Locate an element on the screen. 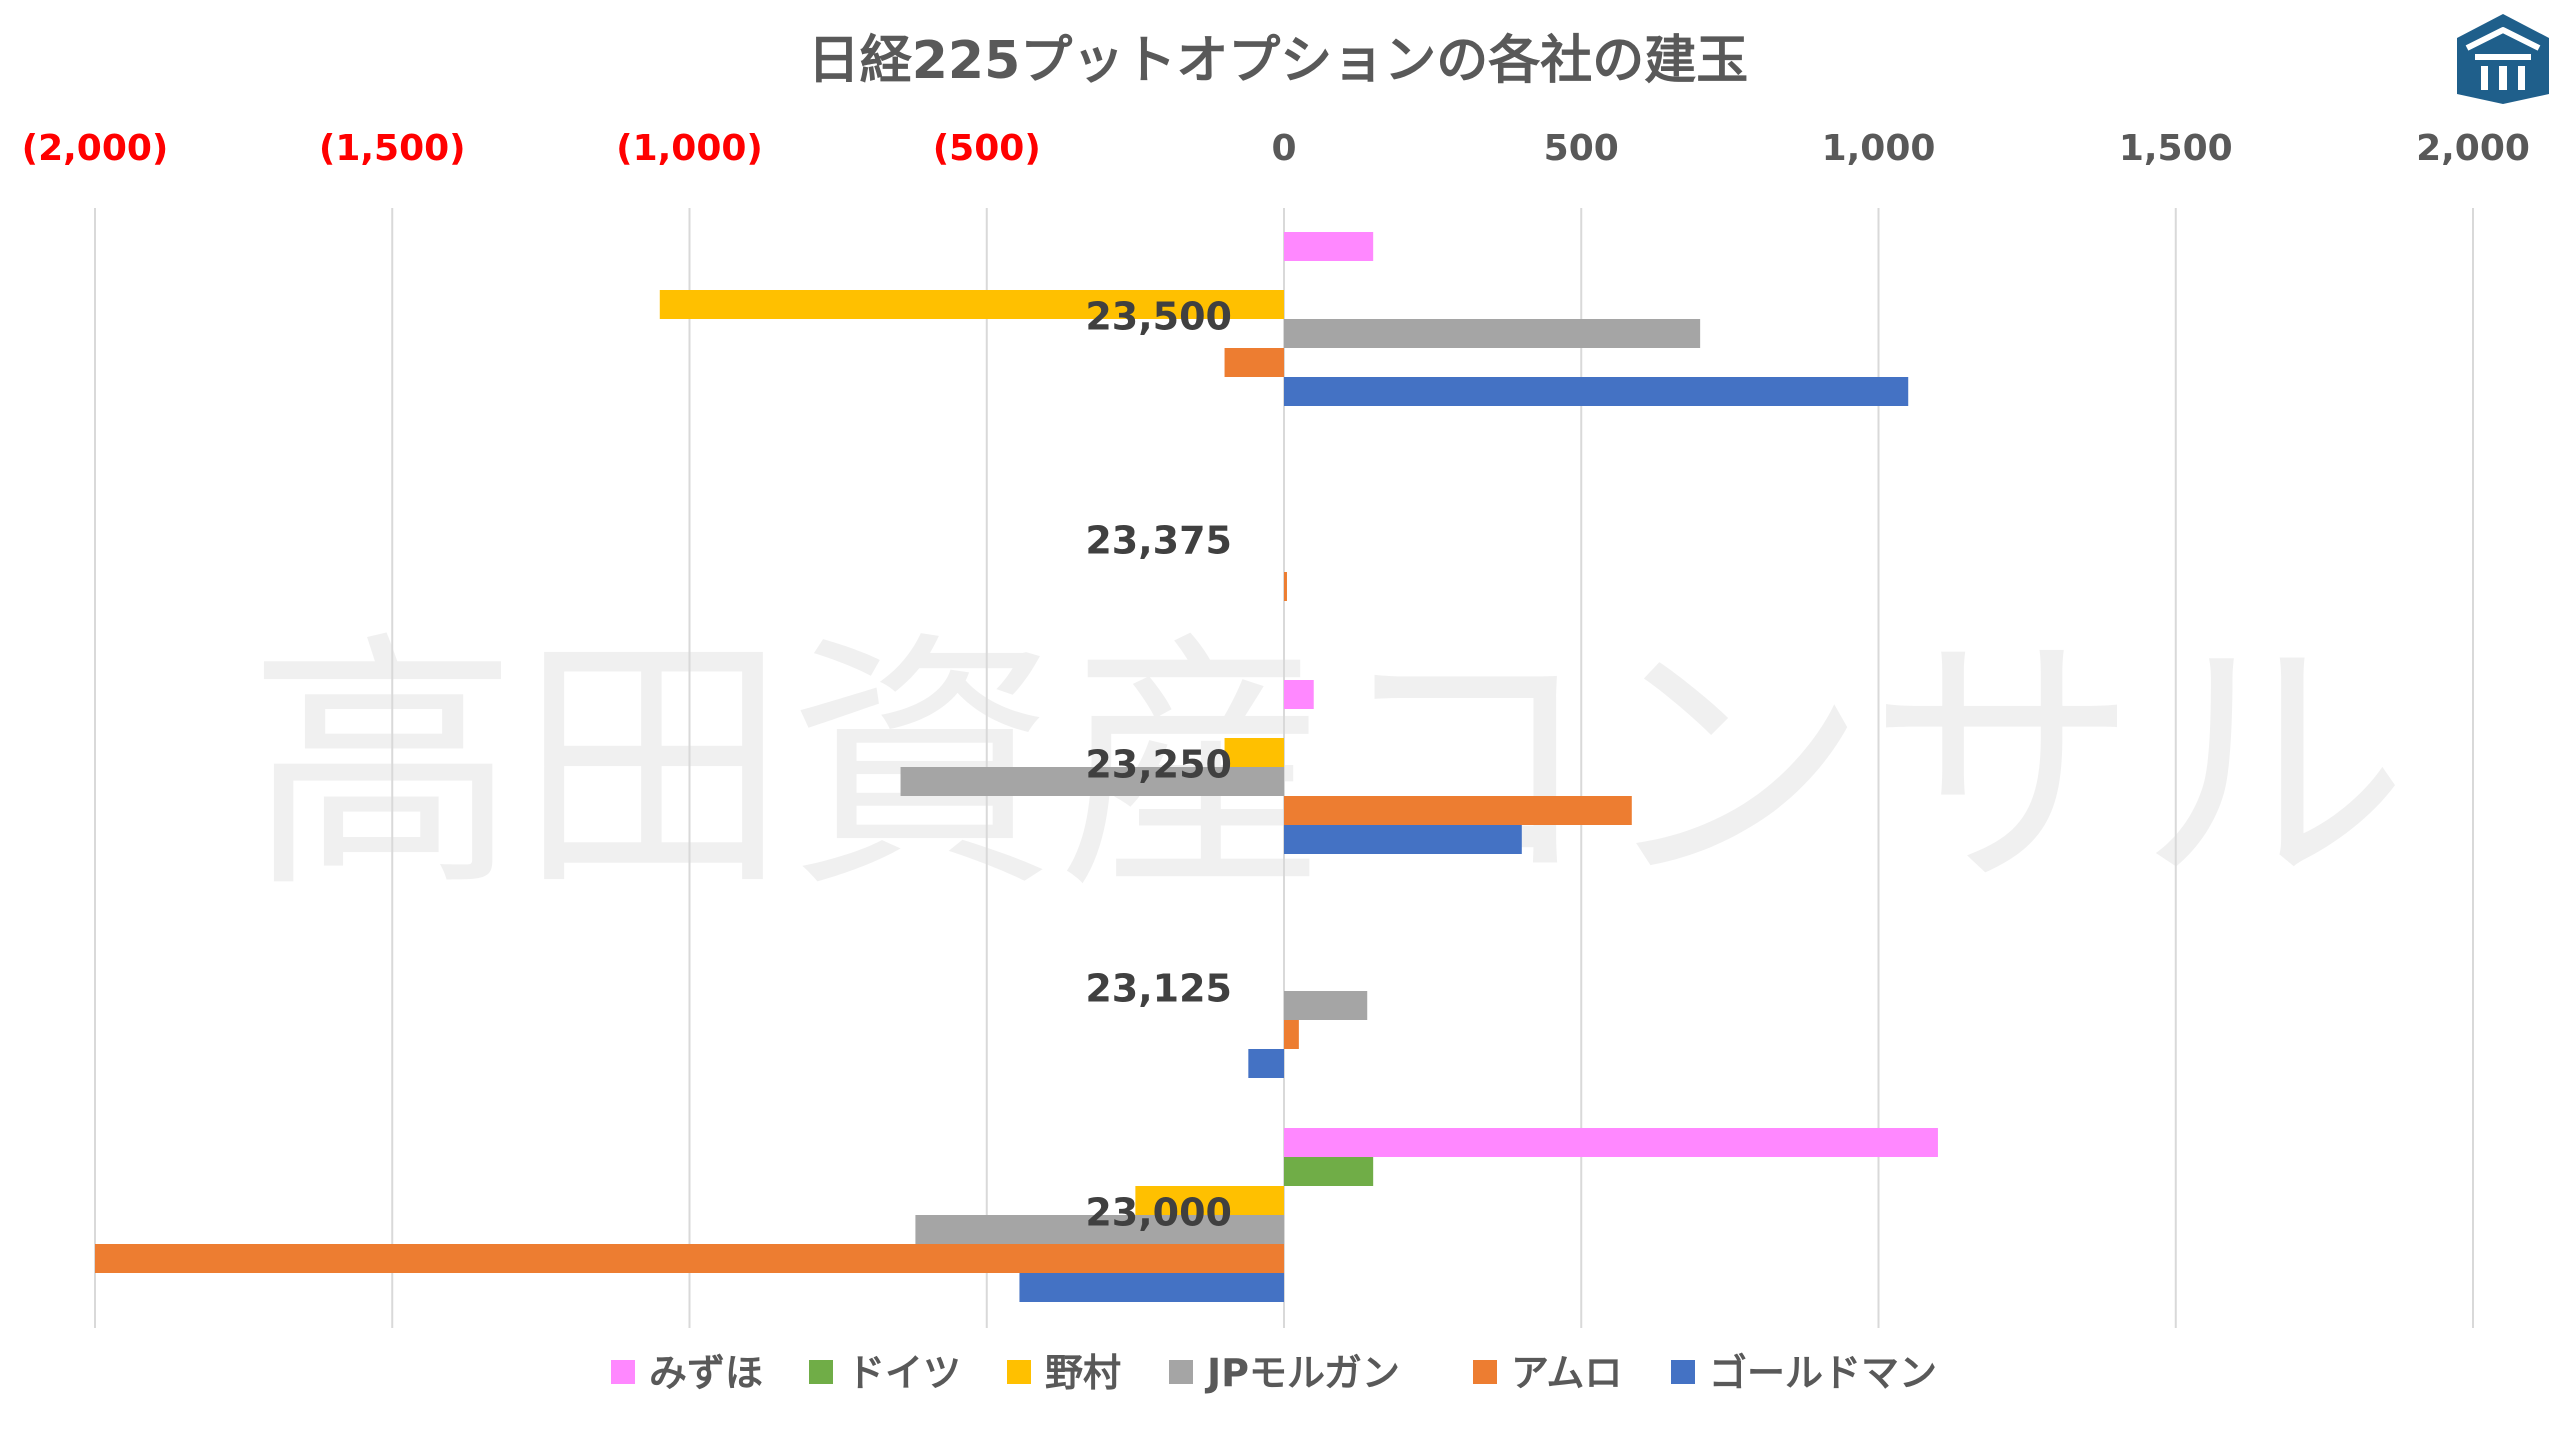  roof-house-logo-icon is located at coordinates (2503, 59).